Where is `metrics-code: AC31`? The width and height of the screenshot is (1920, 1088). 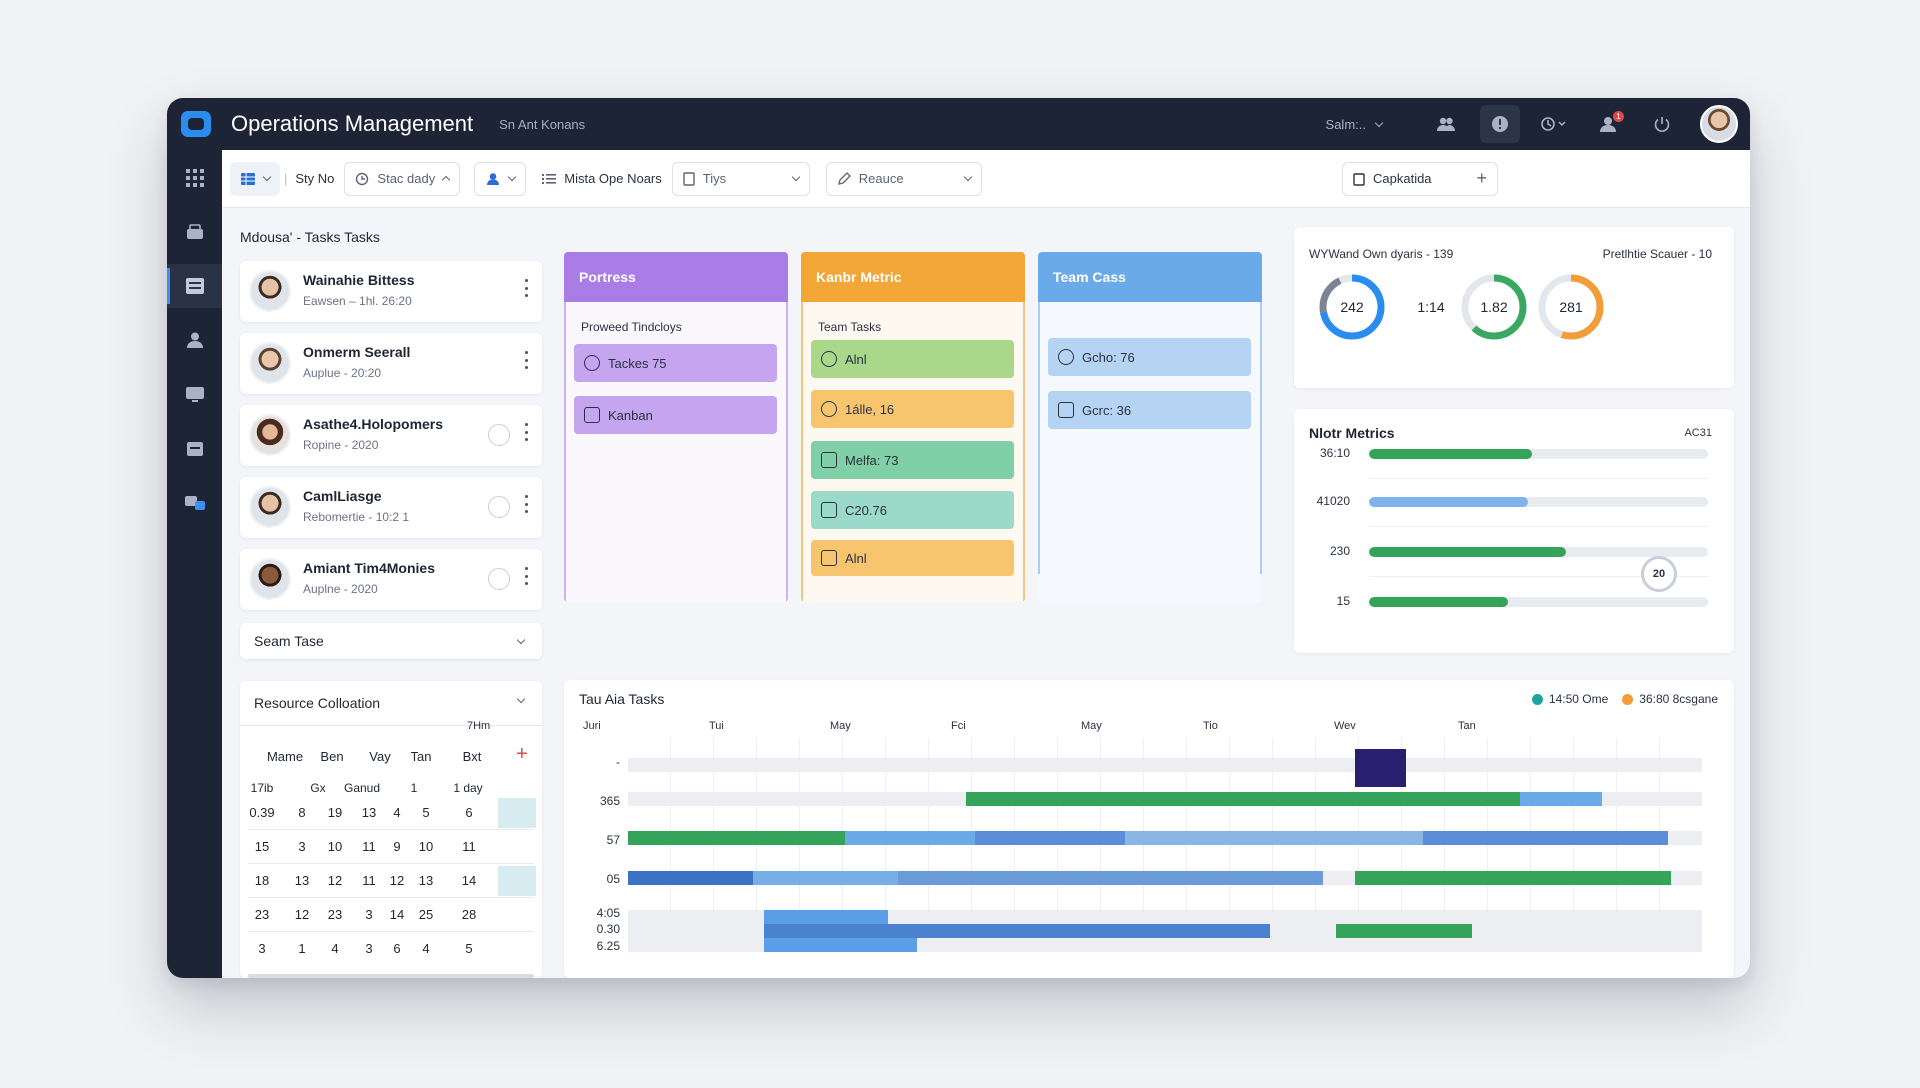 metrics-code: AC31 is located at coordinates (1698, 433).